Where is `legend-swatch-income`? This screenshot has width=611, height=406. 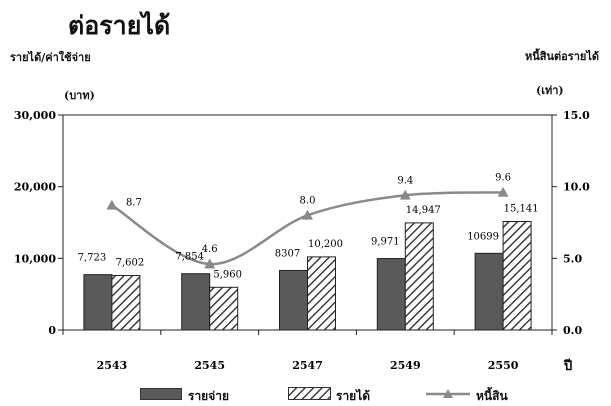 legend-swatch-income is located at coordinates (309, 393).